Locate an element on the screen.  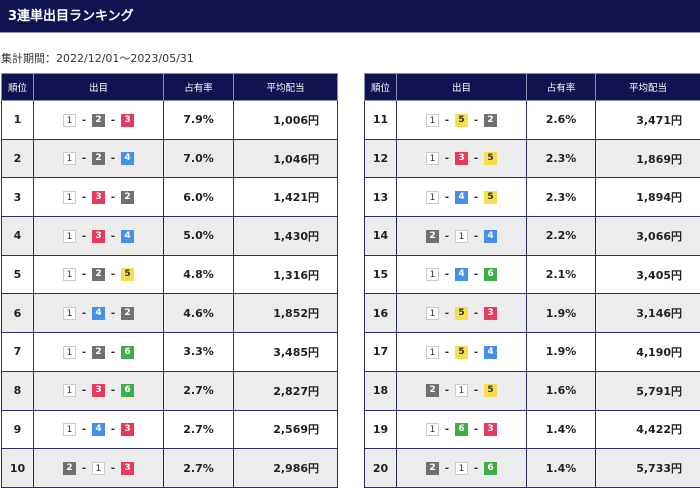
payout-cell: 3,146円 is located at coordinates (648, 313).